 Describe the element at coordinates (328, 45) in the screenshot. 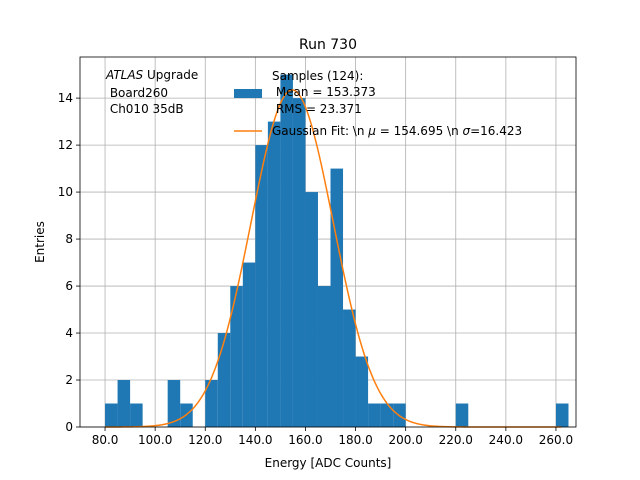

I see `chart-title: Run 730` at that location.